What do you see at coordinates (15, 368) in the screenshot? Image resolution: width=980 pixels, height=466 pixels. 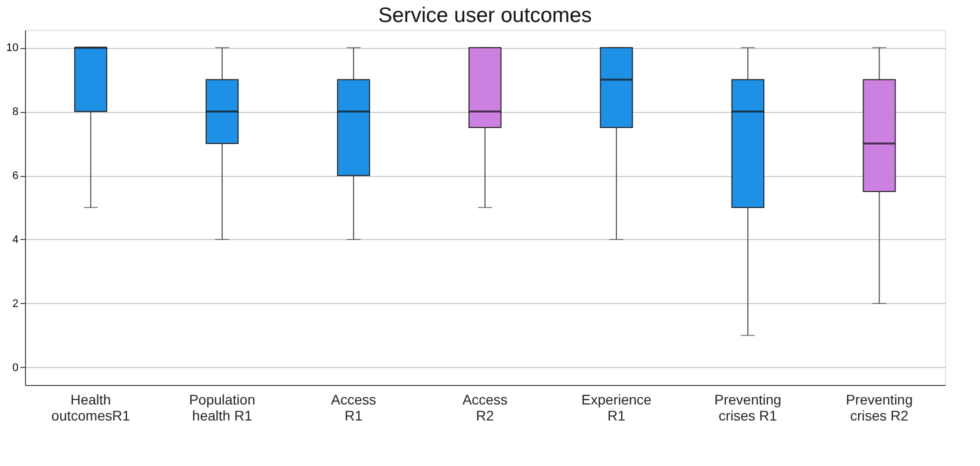 I see `y-tick-label: 0` at bounding box center [15, 368].